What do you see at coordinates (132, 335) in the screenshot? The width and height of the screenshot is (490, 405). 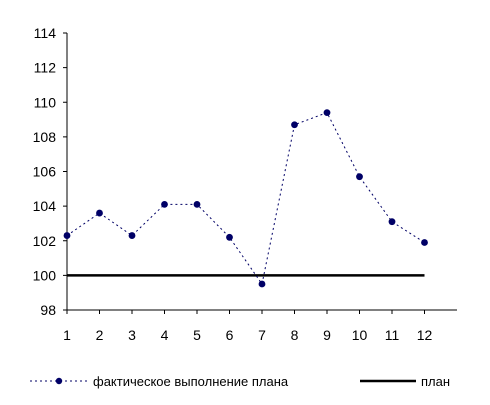 I see `x-tick-label: 3` at bounding box center [132, 335].